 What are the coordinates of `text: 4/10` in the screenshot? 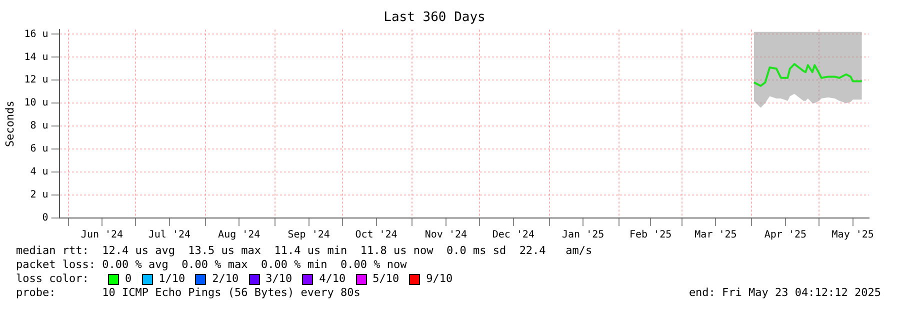 It's located at (332, 279).